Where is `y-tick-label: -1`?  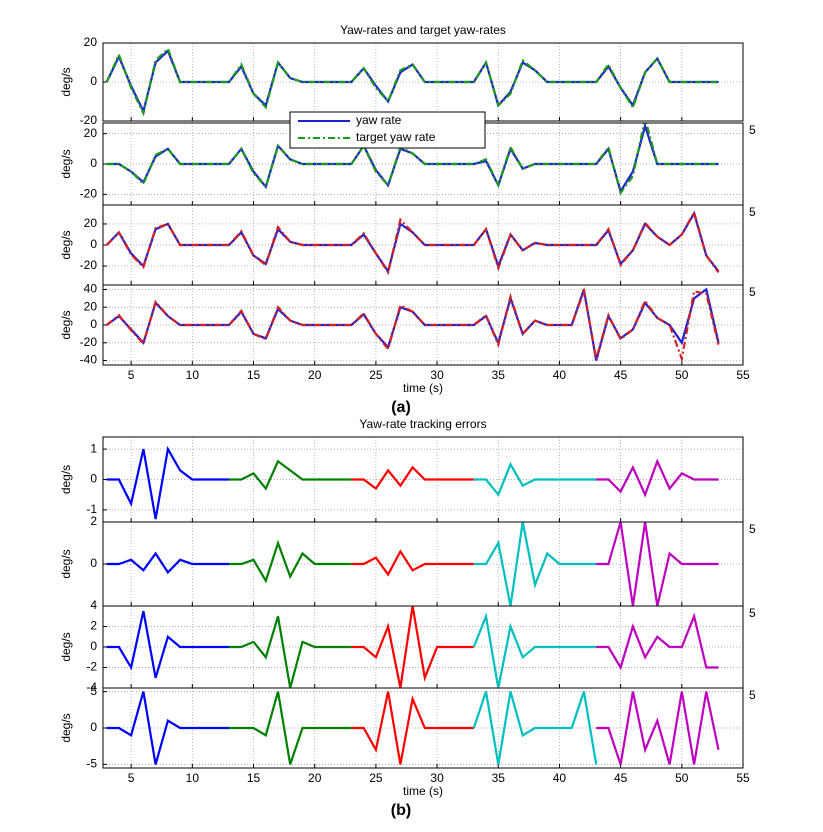
y-tick-label: -1 is located at coordinates (91, 509).